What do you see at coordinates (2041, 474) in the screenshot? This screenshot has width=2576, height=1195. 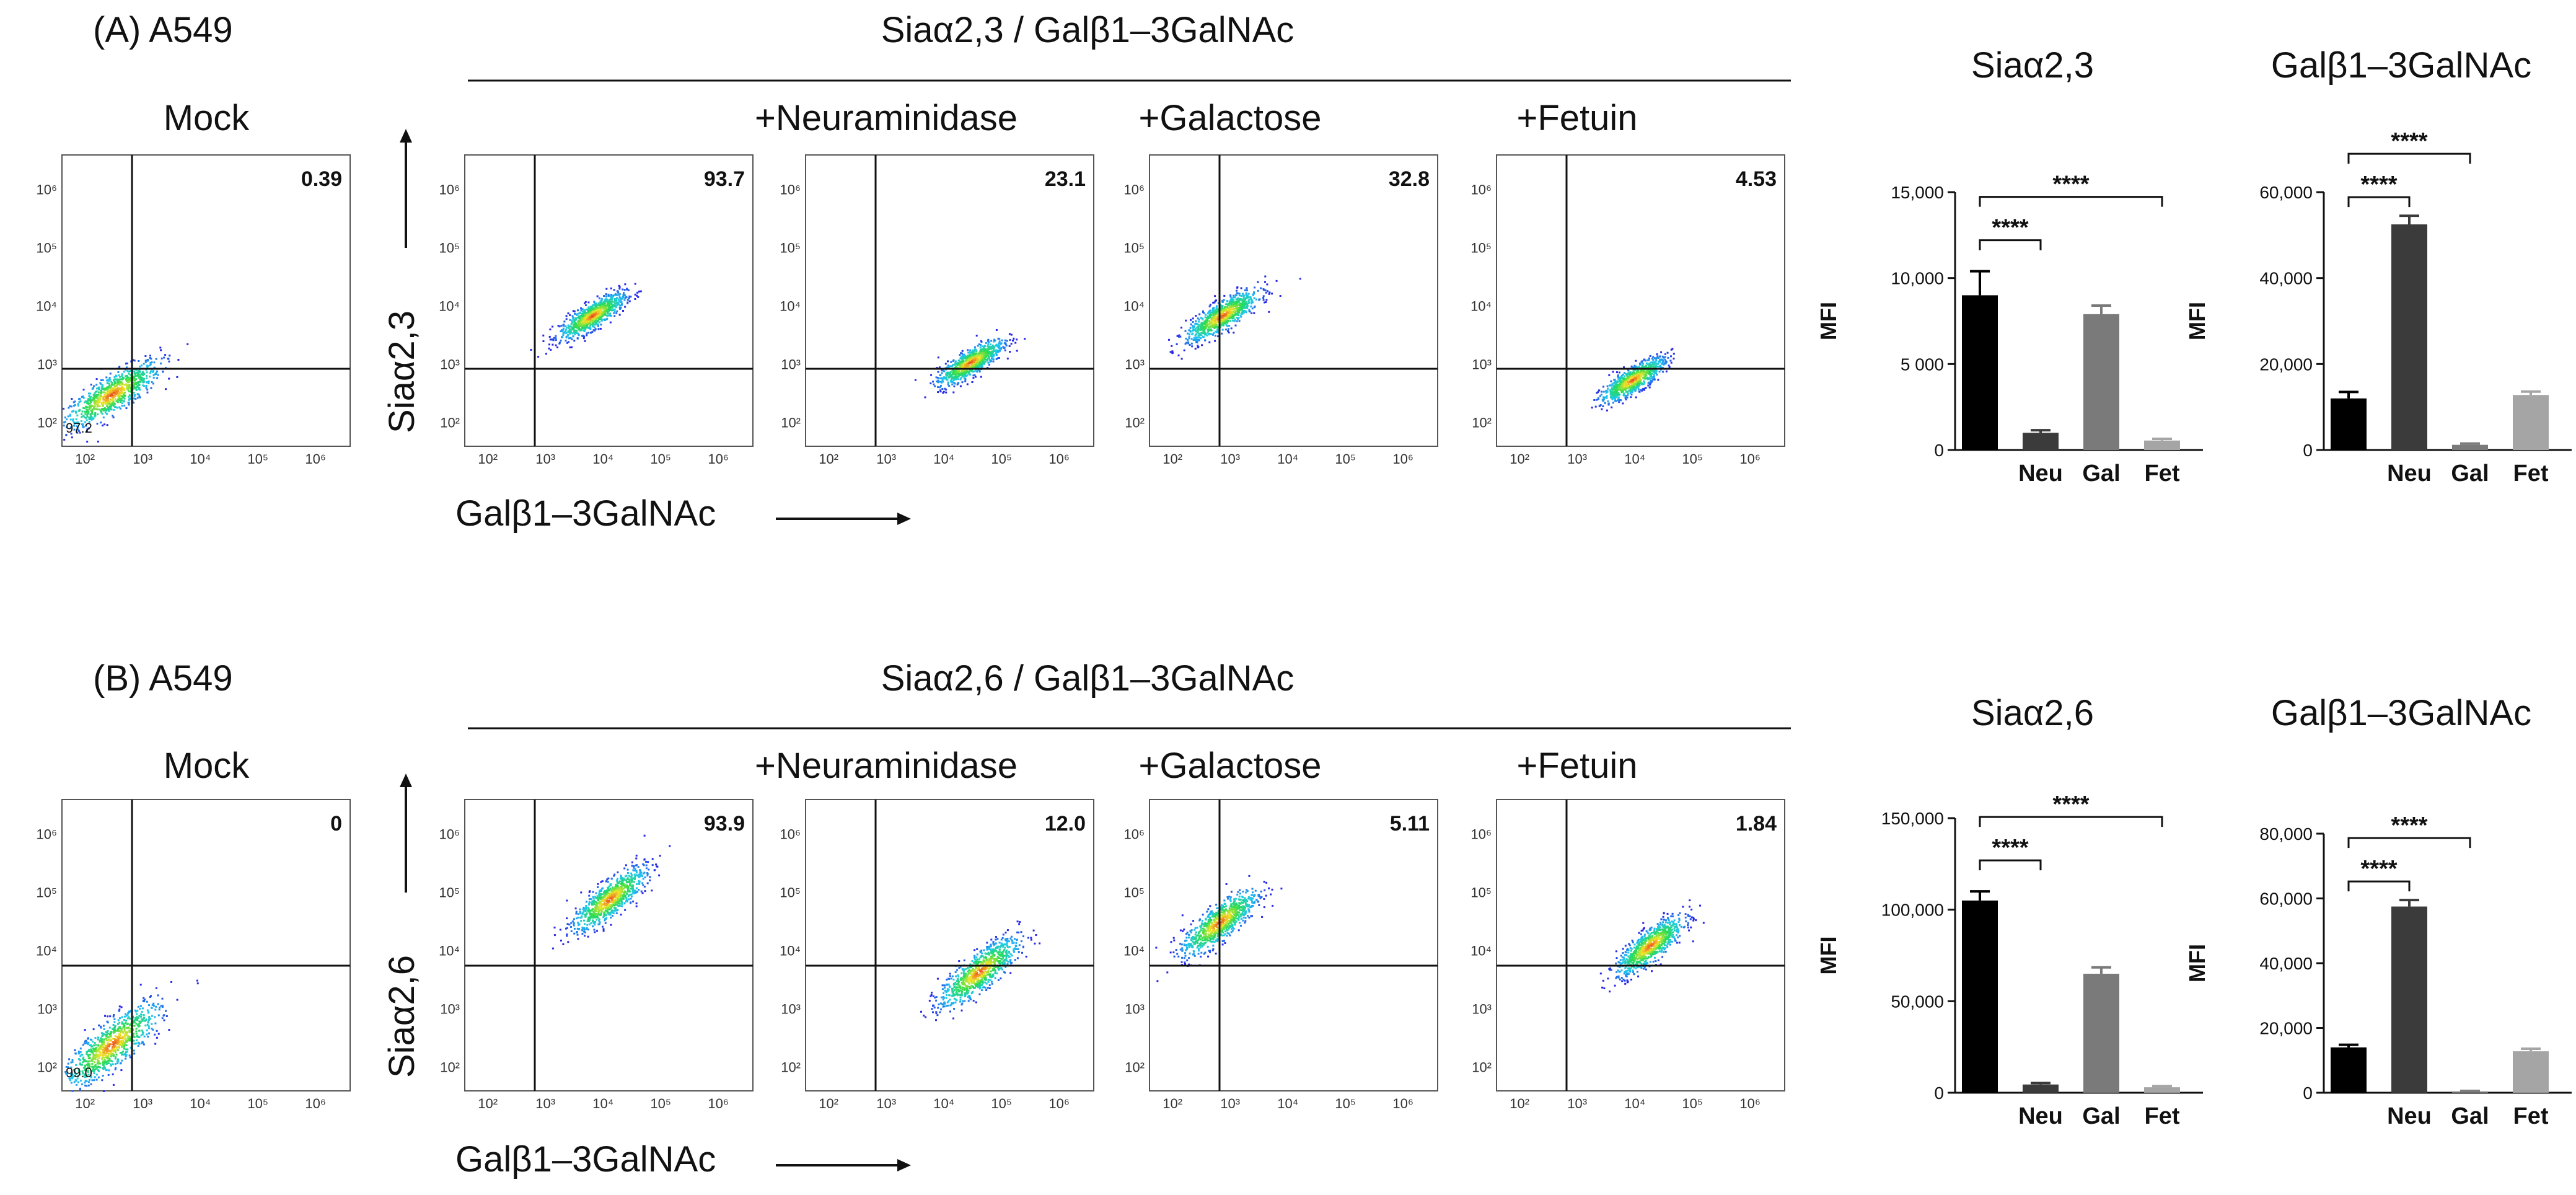 I see `bar-chart-category-label: Neu` at bounding box center [2041, 474].